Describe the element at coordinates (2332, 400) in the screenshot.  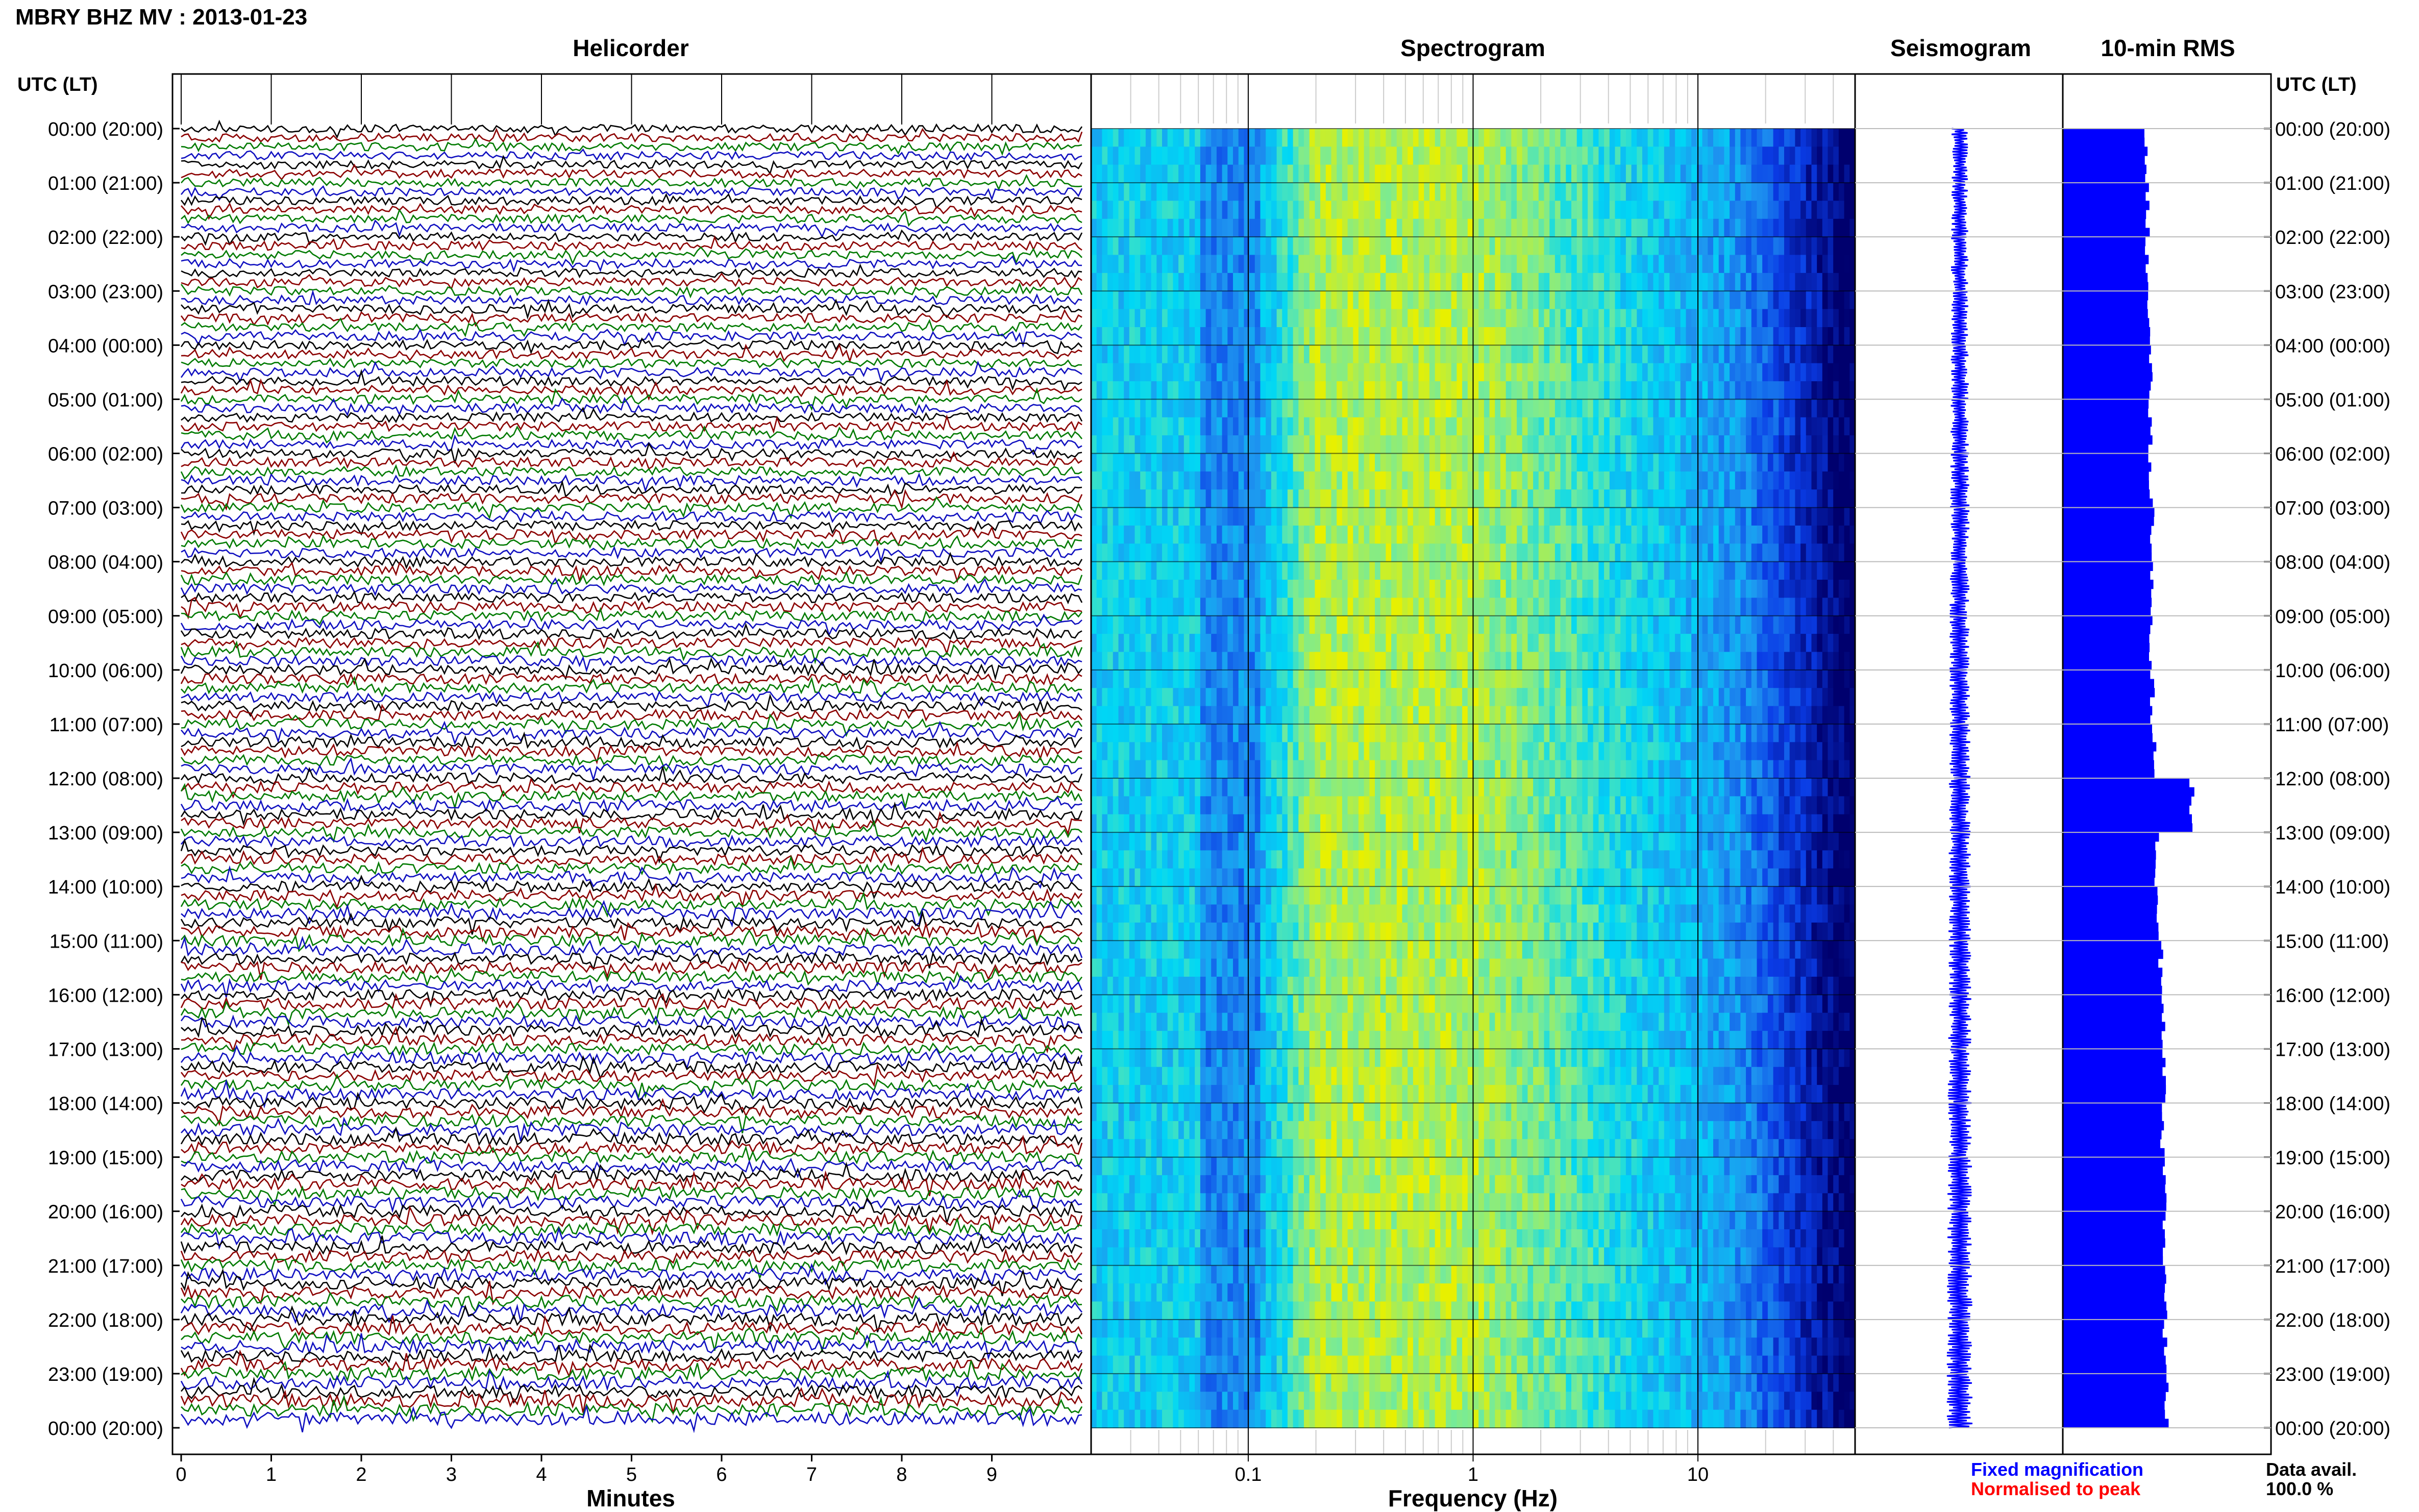
I see `time-label: 05:00 (01:00)` at that location.